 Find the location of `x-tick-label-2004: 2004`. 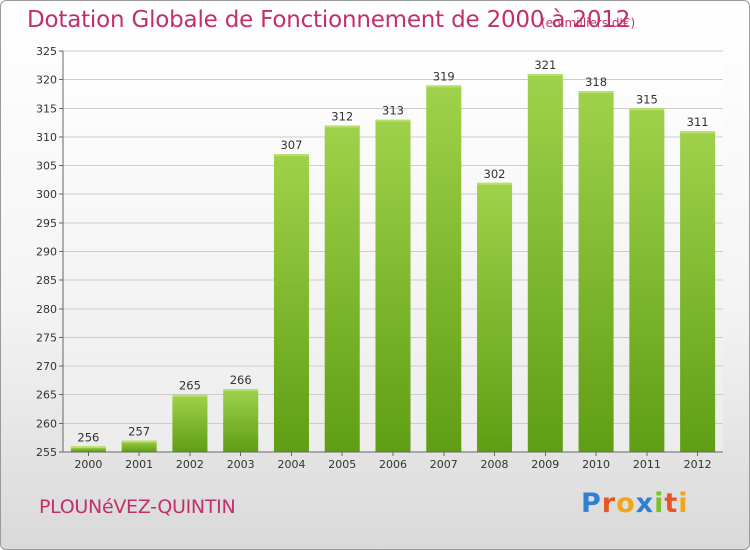

x-tick-label-2004: 2004 is located at coordinates (291, 464).